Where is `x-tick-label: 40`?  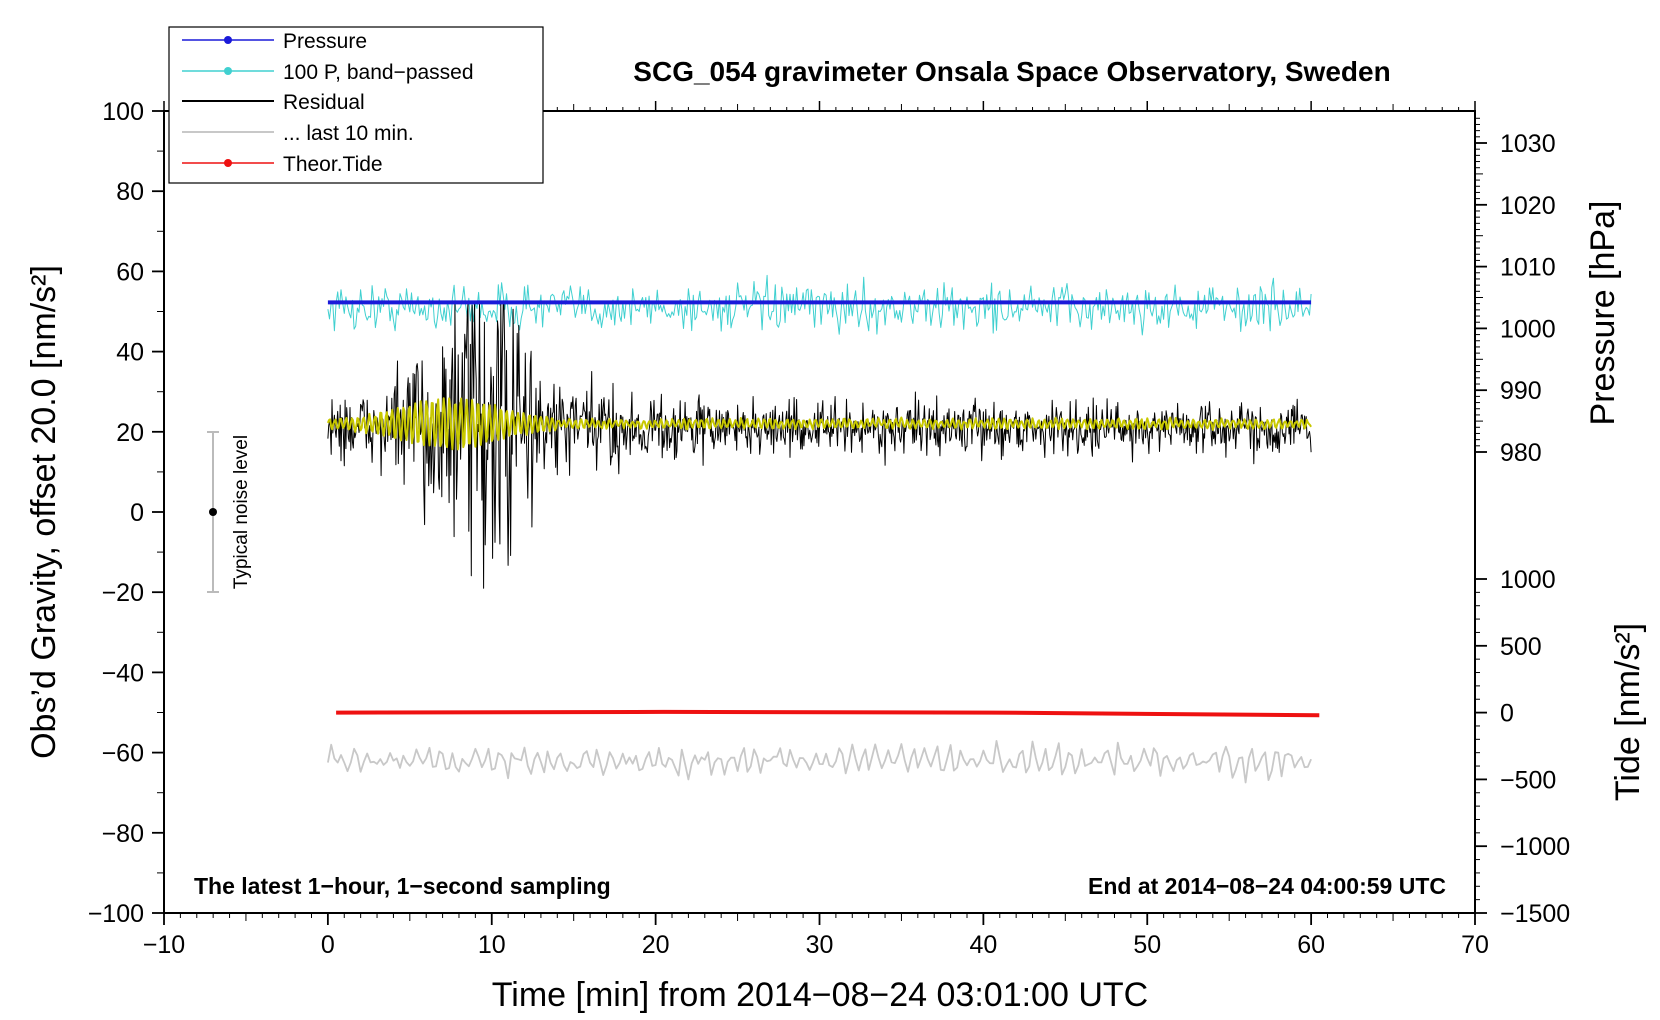
x-tick-label: 40 is located at coordinates (983, 945).